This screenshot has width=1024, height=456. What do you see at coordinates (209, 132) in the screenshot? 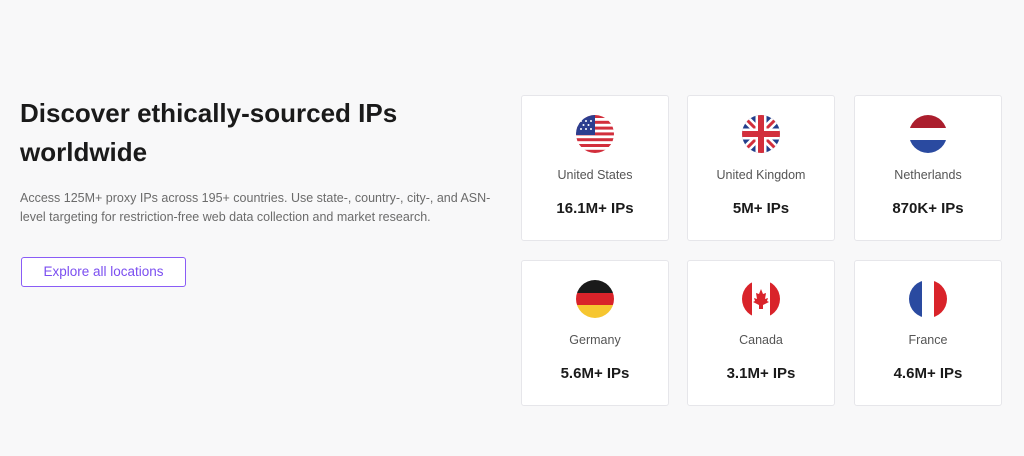
I see `title: Discover ethically-sourced IPs worldwide` at bounding box center [209, 132].